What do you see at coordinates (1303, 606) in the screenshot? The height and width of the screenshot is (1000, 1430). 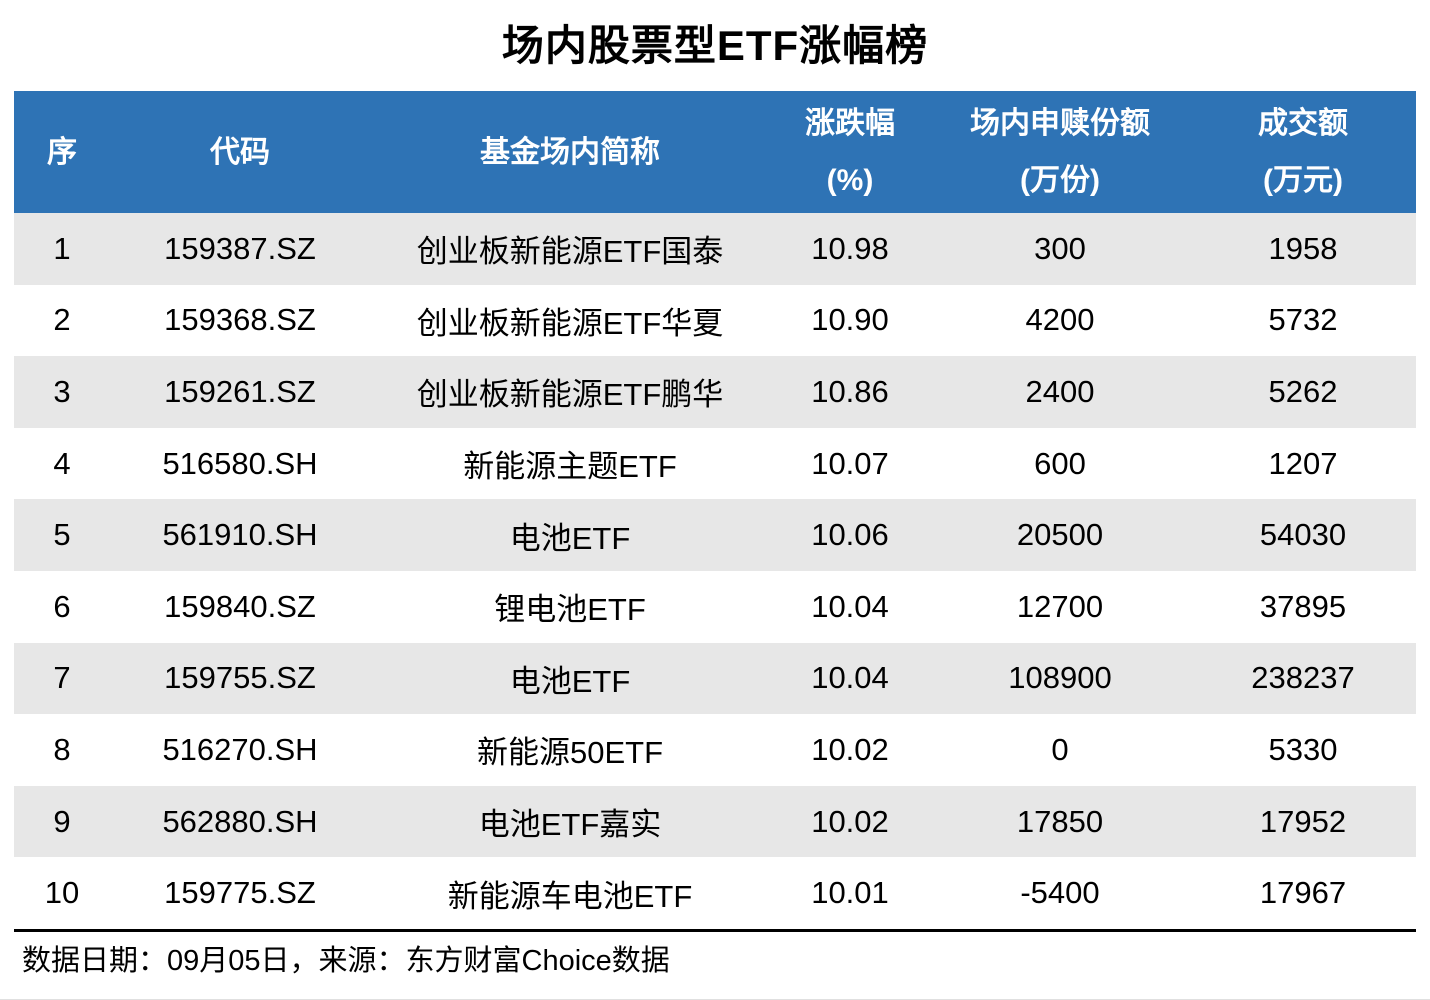 I see `cell-turnover: 37895` at bounding box center [1303, 606].